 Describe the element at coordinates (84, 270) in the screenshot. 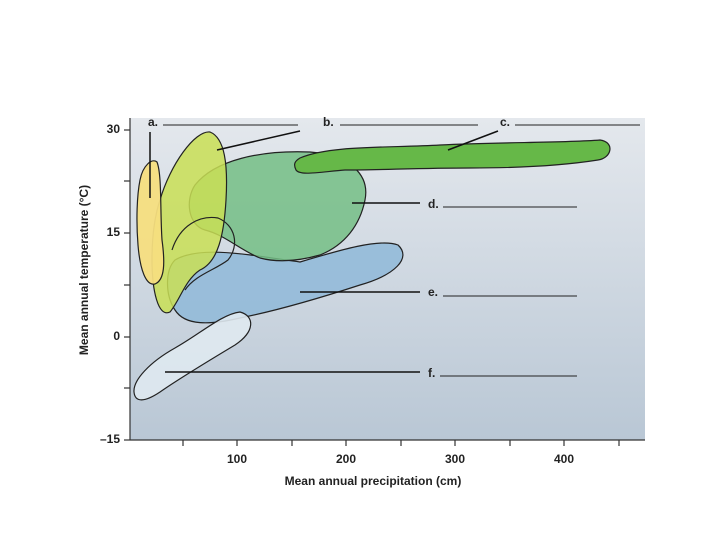

I see `y-axis-title: Mean annual temperature (°C)` at that location.